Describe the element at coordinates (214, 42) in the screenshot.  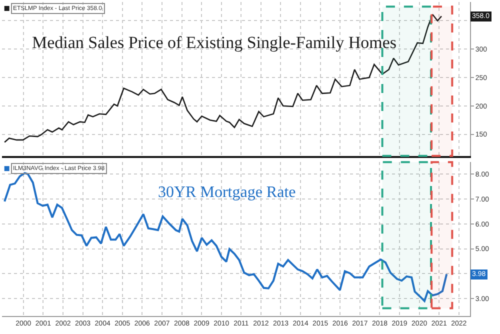
I see `text: Median Sales Price of Existing Single-Family Homes` at that location.